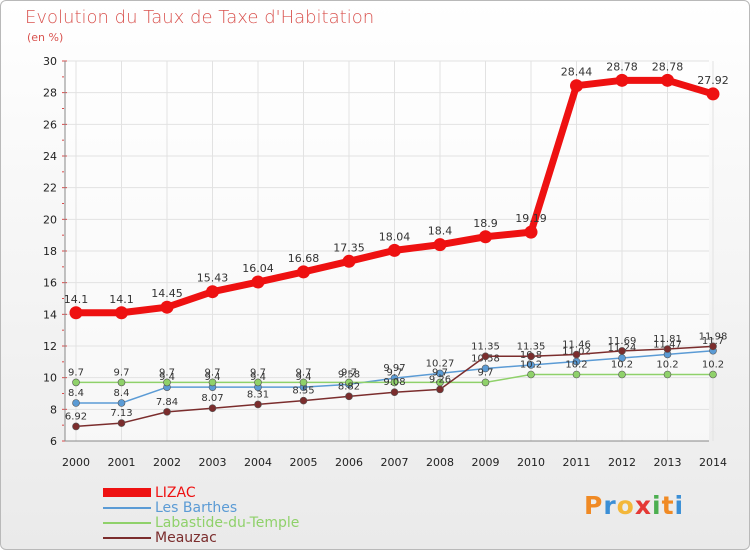 This screenshot has height=550, width=750. Describe the element at coordinates (395, 236) in the screenshot. I see `data-label: 18.04` at that location.